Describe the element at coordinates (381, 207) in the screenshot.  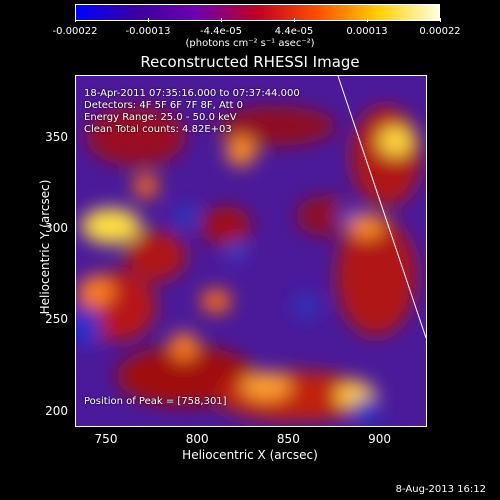
I see `solar-limb-line` at that location.